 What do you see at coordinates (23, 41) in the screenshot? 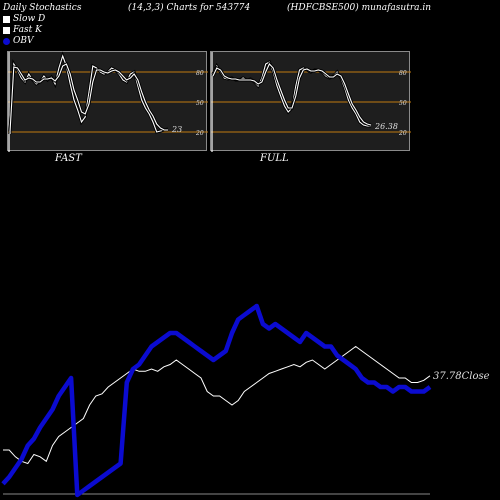
I see `legend-obv-label: OBV` at bounding box center [23, 41].